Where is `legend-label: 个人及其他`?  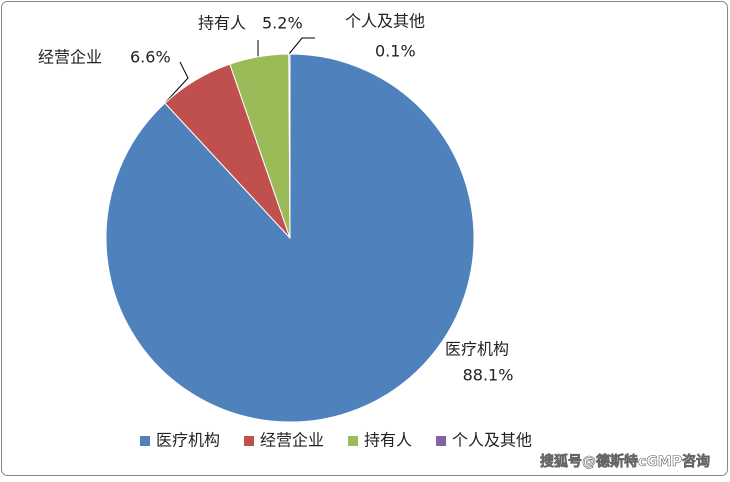
legend-label: 个人及其他 is located at coordinates (492, 440).